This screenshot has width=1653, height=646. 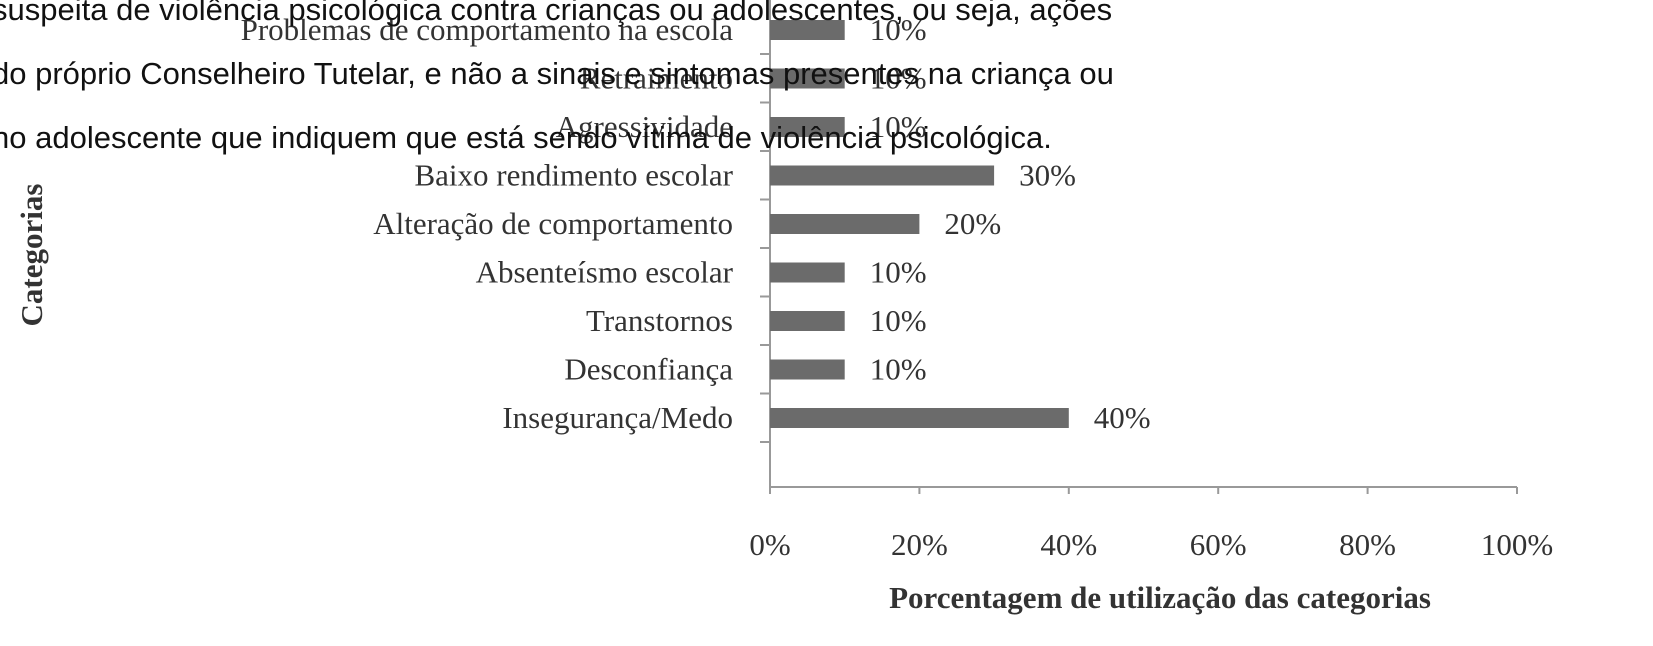 What do you see at coordinates (1160, 597) in the screenshot?
I see `x-axis-title: Porcentagem de utilização das categorias` at bounding box center [1160, 597].